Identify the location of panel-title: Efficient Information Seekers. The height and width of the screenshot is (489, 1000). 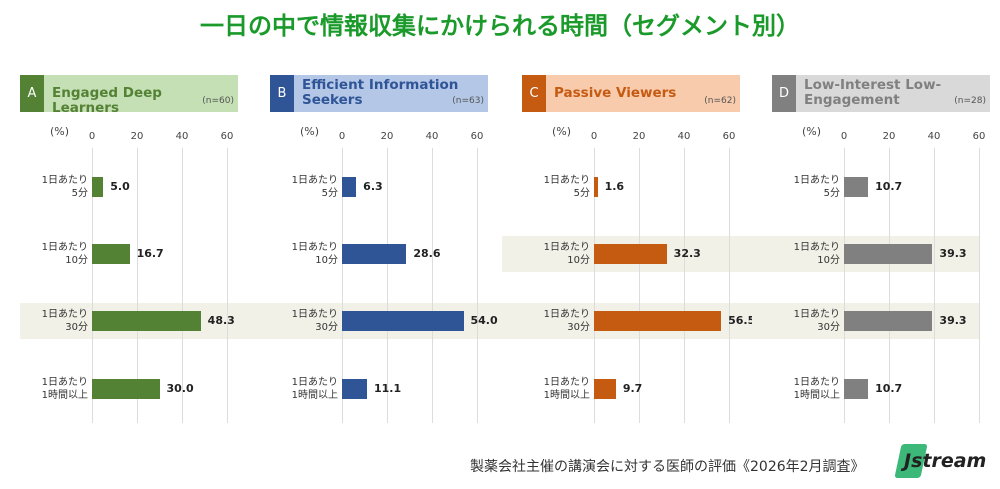
(380, 92).